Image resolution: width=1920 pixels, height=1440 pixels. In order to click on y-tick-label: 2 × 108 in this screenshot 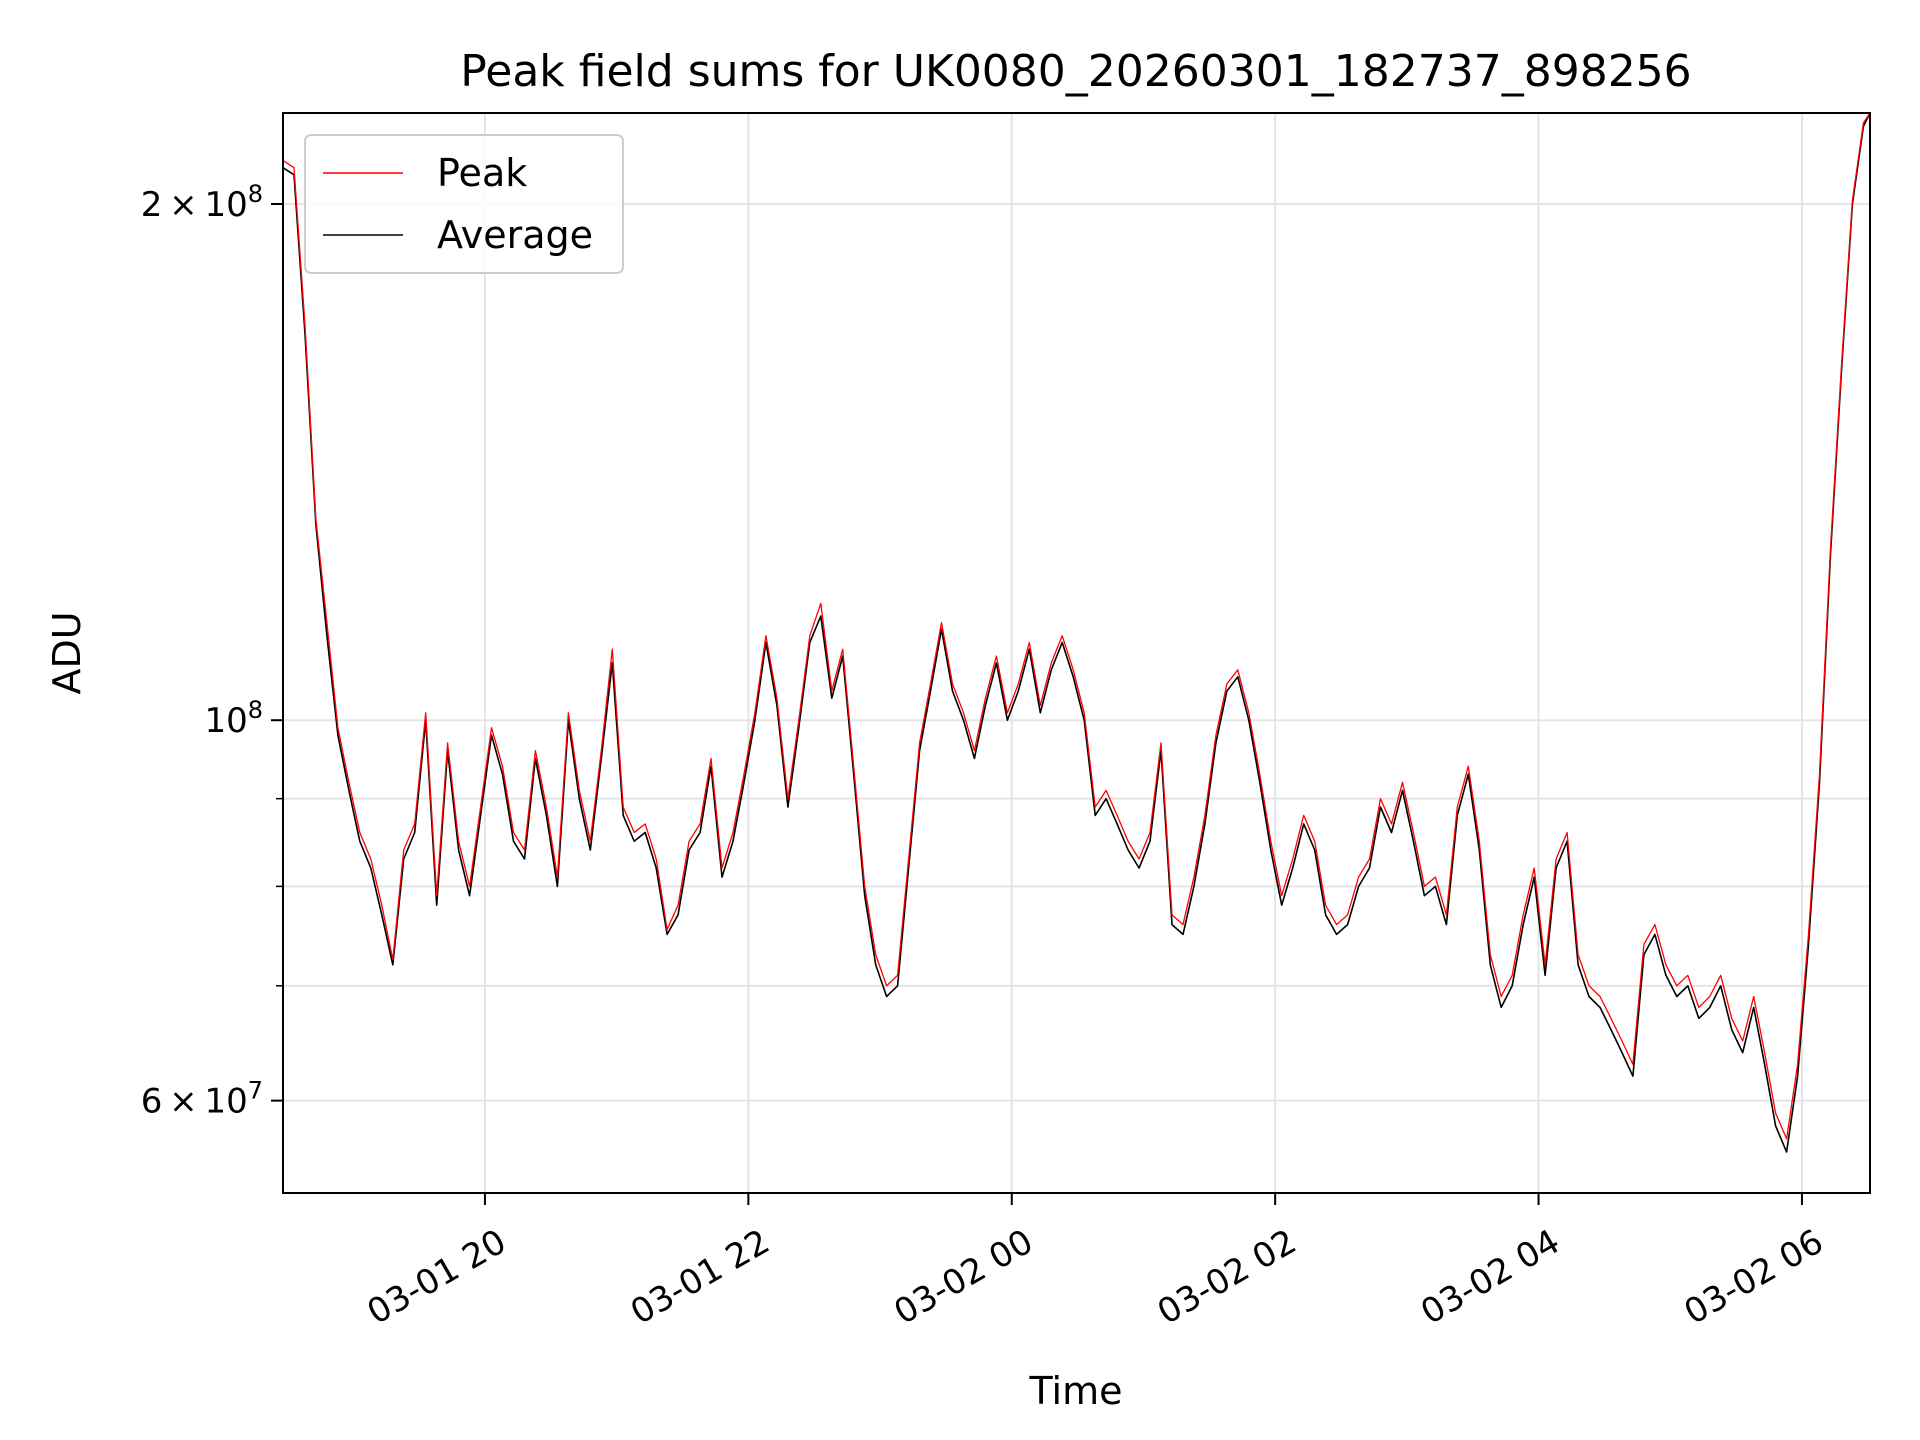, I will do `click(202, 202)`.